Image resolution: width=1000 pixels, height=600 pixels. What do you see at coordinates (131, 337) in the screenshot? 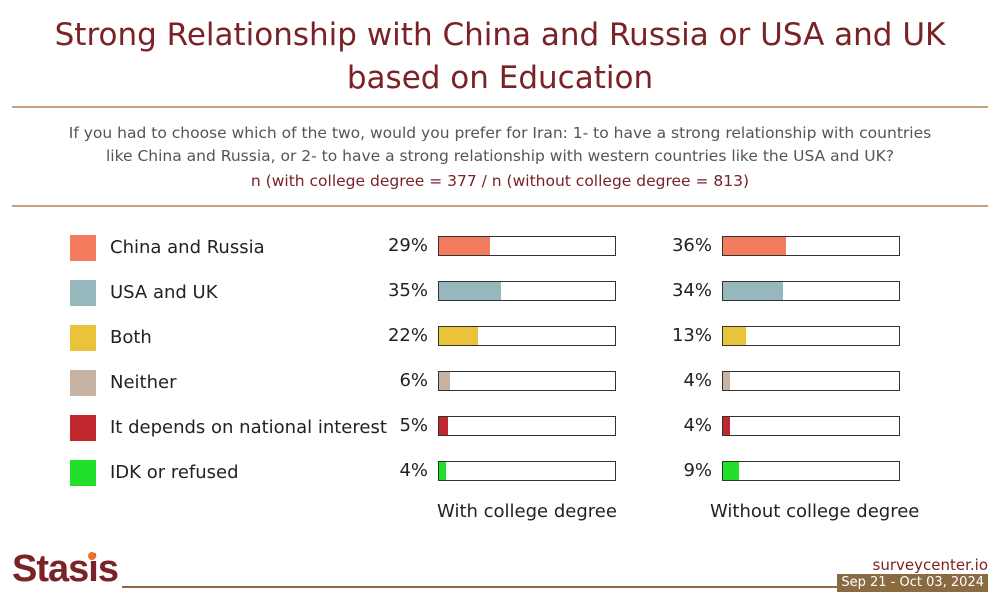
I see `legend-label: Both` at bounding box center [131, 337].